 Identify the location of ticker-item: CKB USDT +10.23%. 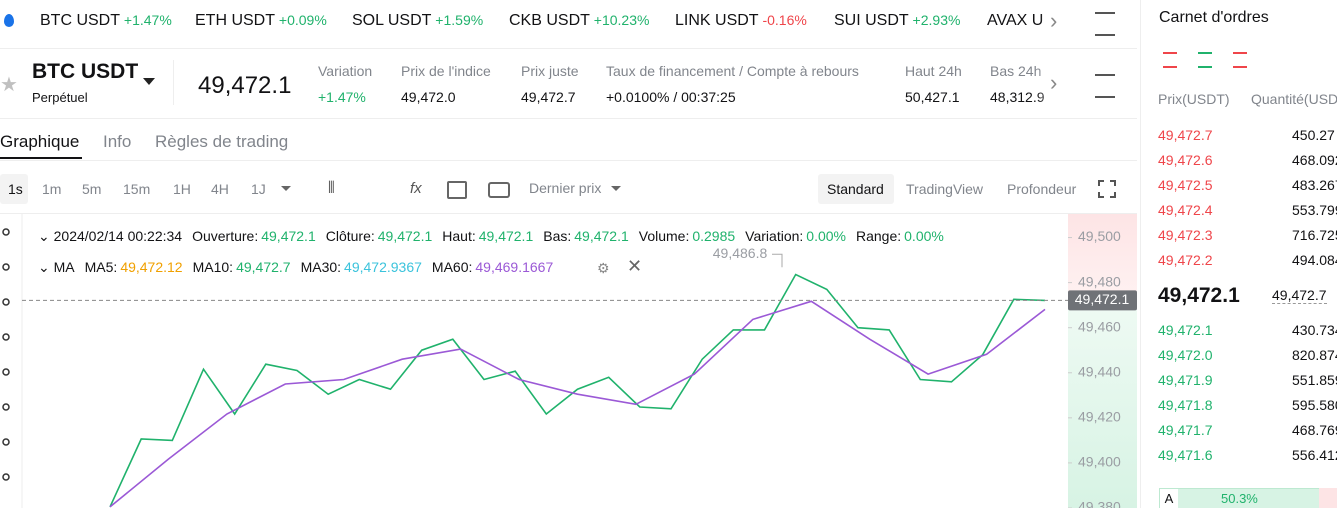
(579, 21).